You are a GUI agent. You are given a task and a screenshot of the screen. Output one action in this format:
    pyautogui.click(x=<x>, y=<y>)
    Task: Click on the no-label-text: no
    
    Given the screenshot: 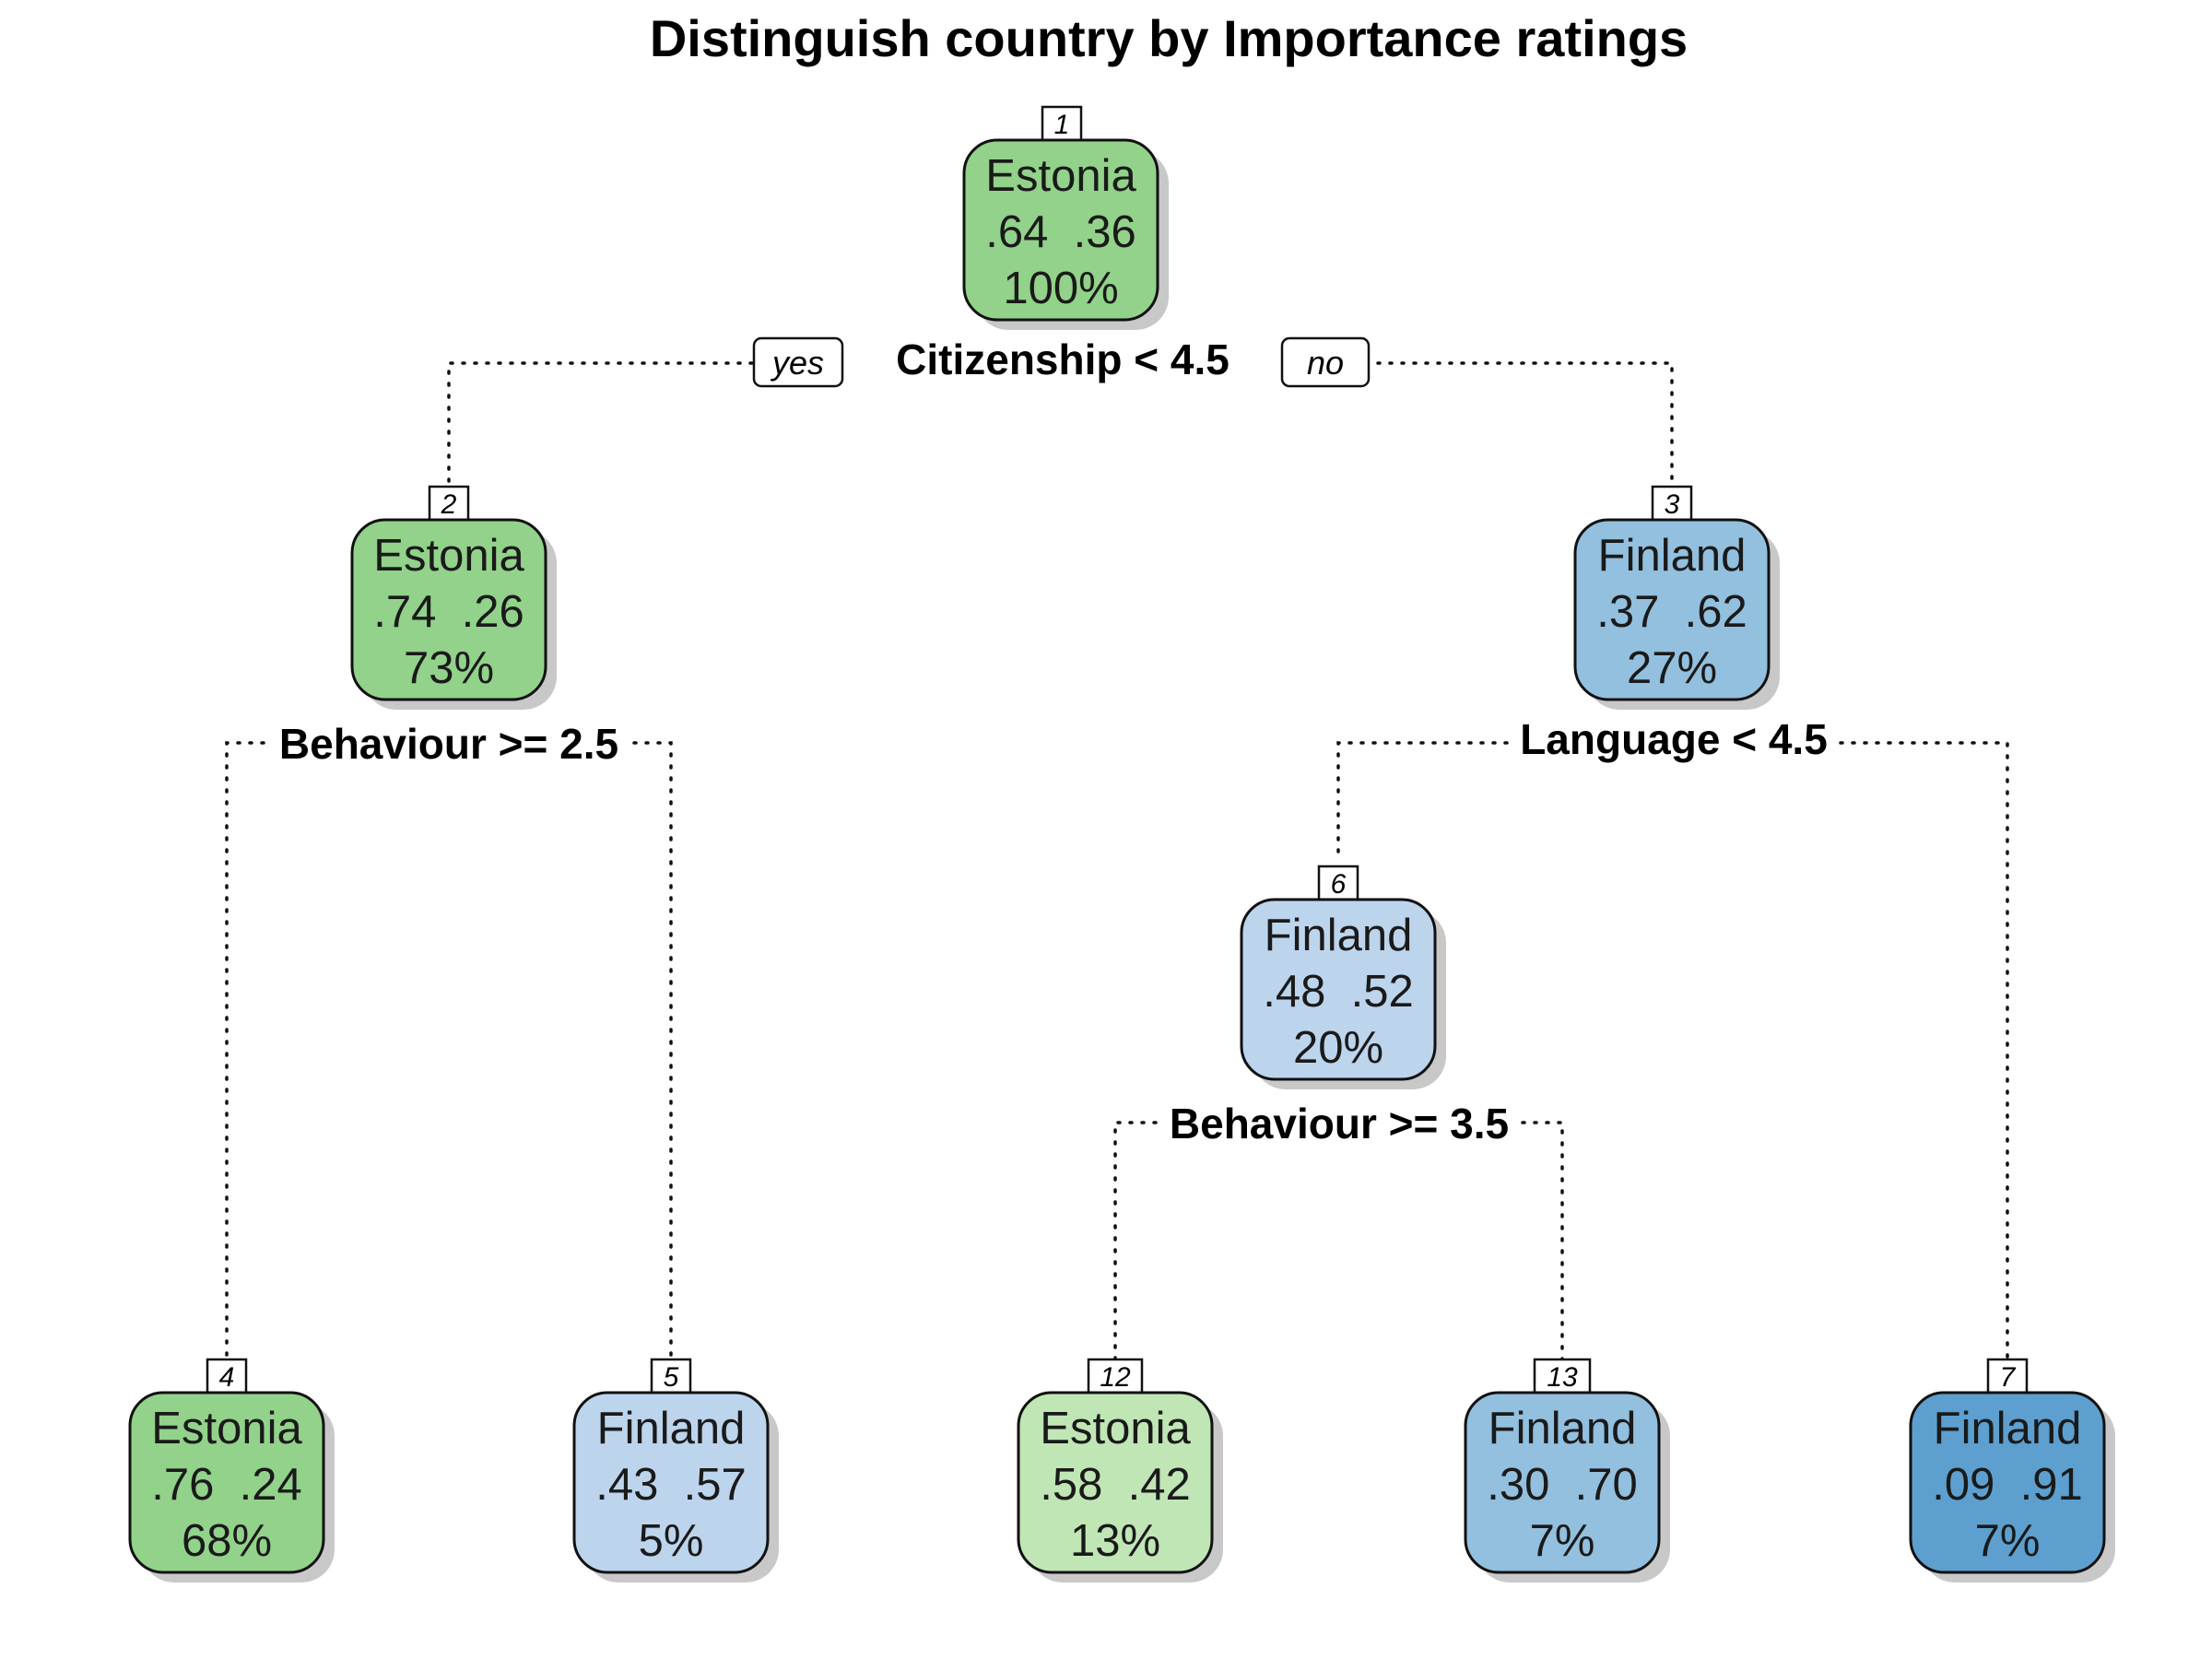 What is the action you would take?
    pyautogui.click(x=1325, y=363)
    